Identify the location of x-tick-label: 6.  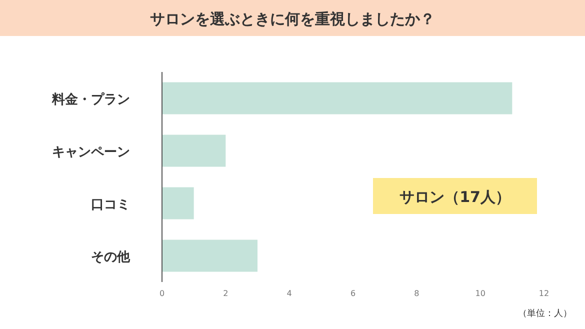
(353, 293).